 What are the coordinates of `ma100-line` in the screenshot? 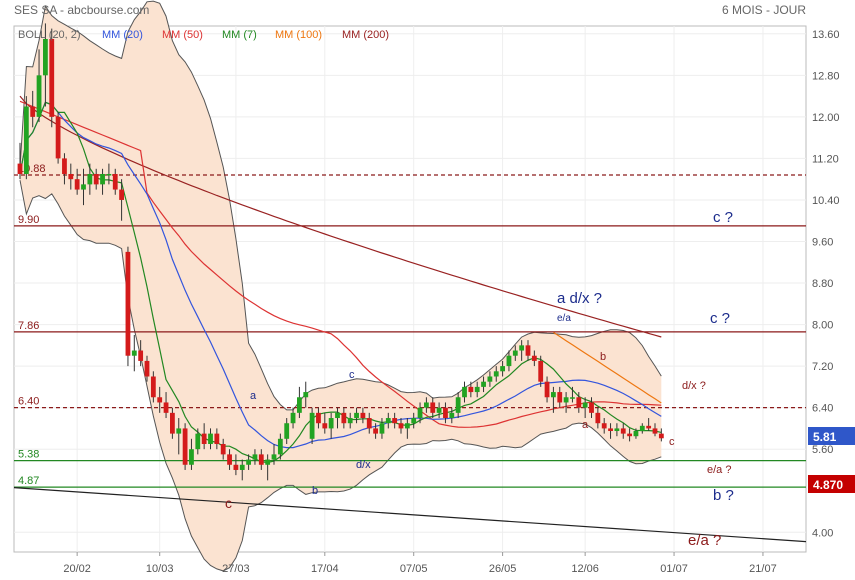 It's located at (607, 367).